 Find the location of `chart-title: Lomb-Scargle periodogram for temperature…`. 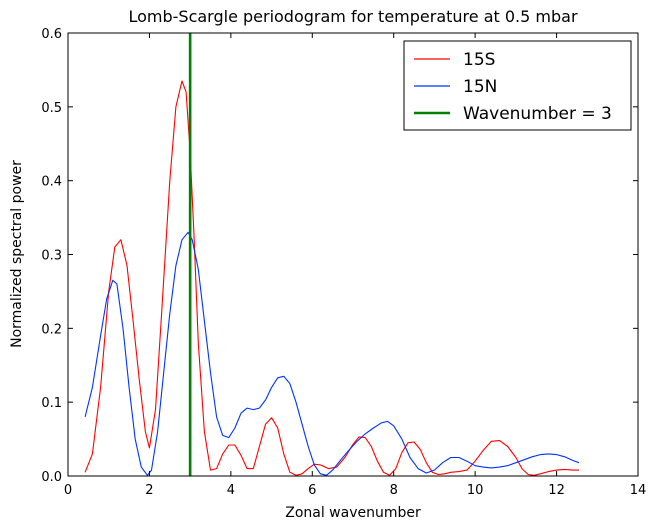

chart-title: Lomb-Scargle periodogram for temperature… is located at coordinates (352, 16).